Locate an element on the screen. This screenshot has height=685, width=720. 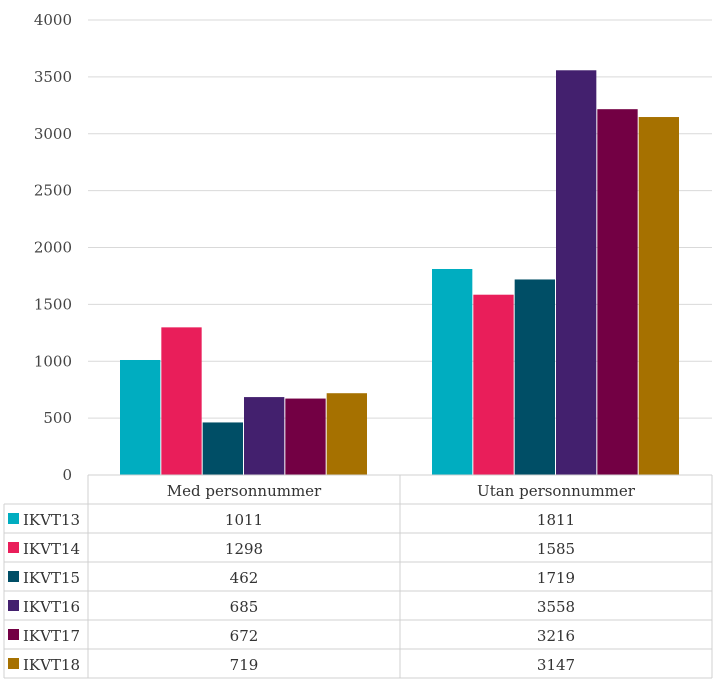
table-cell-value: 3147 is located at coordinates (556, 665).